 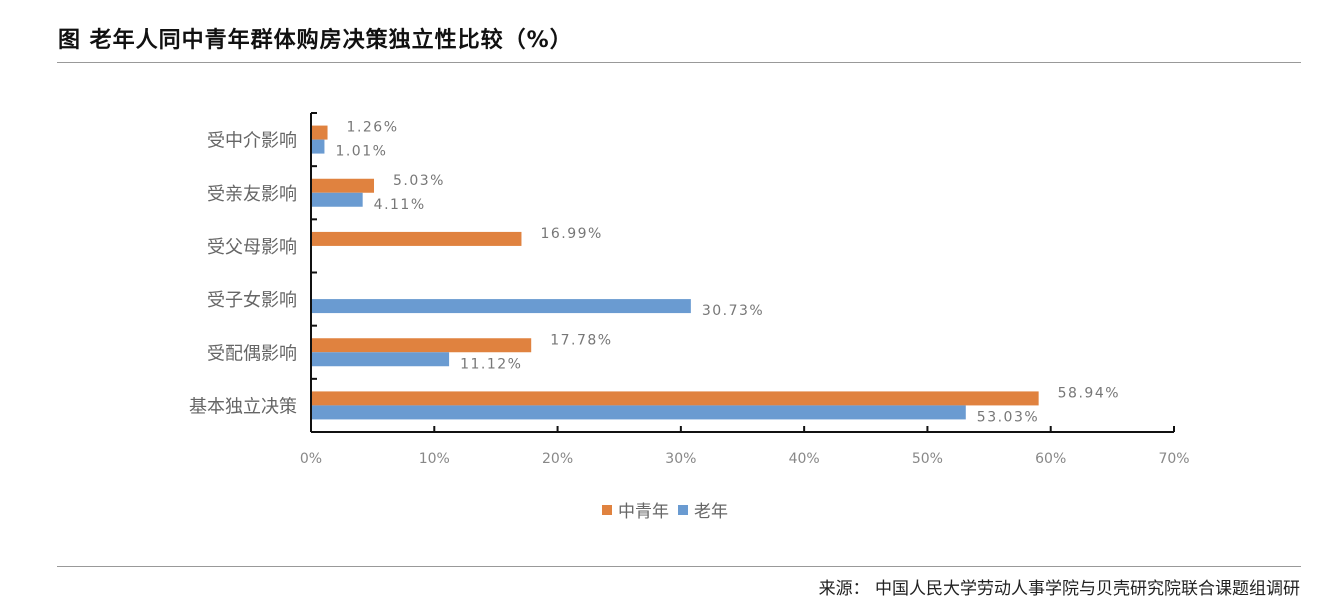 I want to click on category-label: 受子女影响, so click(x=252, y=300).